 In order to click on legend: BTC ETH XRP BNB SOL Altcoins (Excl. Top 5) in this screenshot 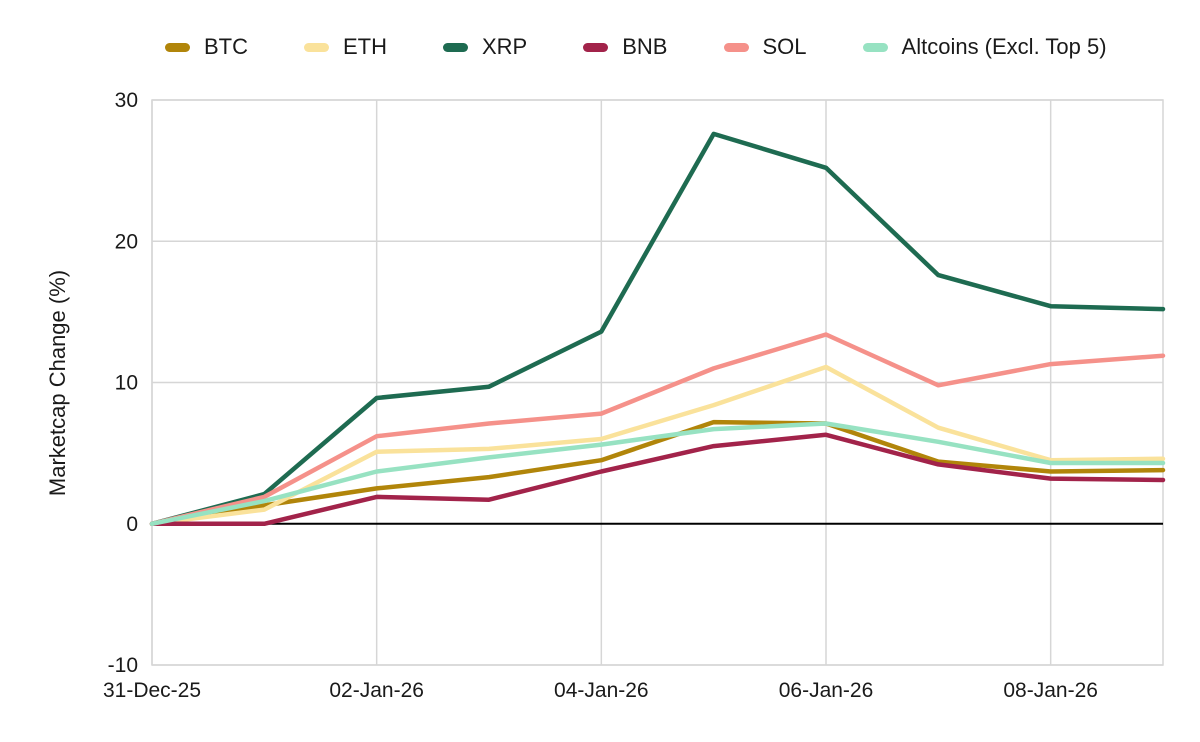, I will do `click(636, 47)`.